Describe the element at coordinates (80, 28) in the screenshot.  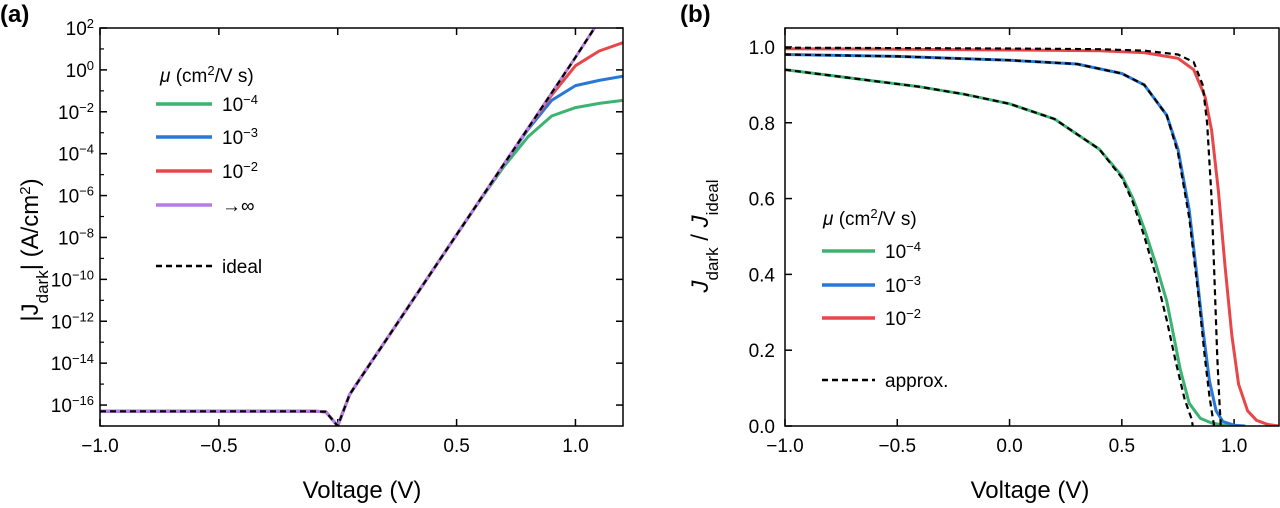
I see `panel-a-y-tick-label: 10²` at that location.